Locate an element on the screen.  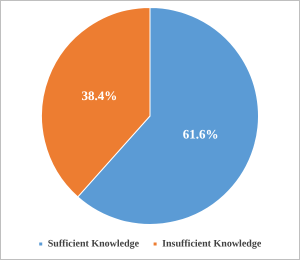
data-label: 61.6% is located at coordinates (200, 134).